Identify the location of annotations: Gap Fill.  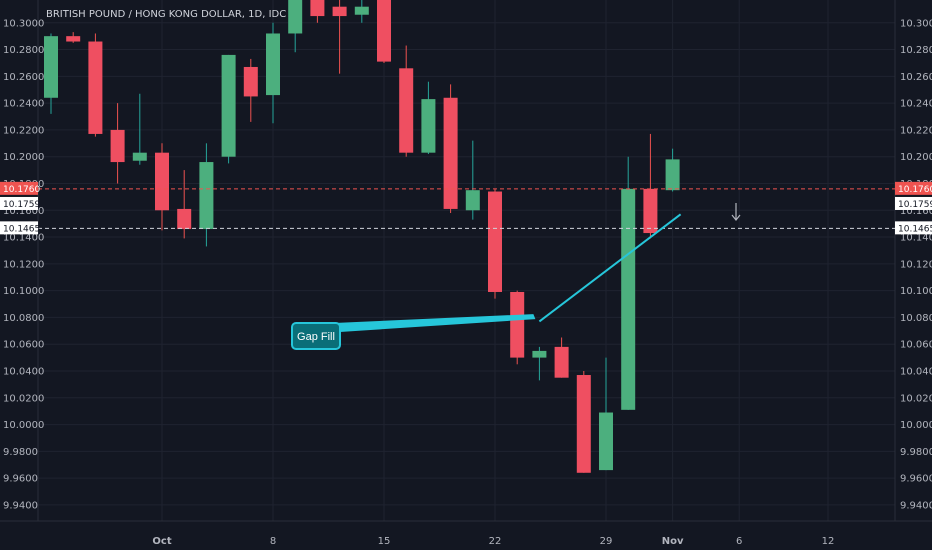
(516, 276).